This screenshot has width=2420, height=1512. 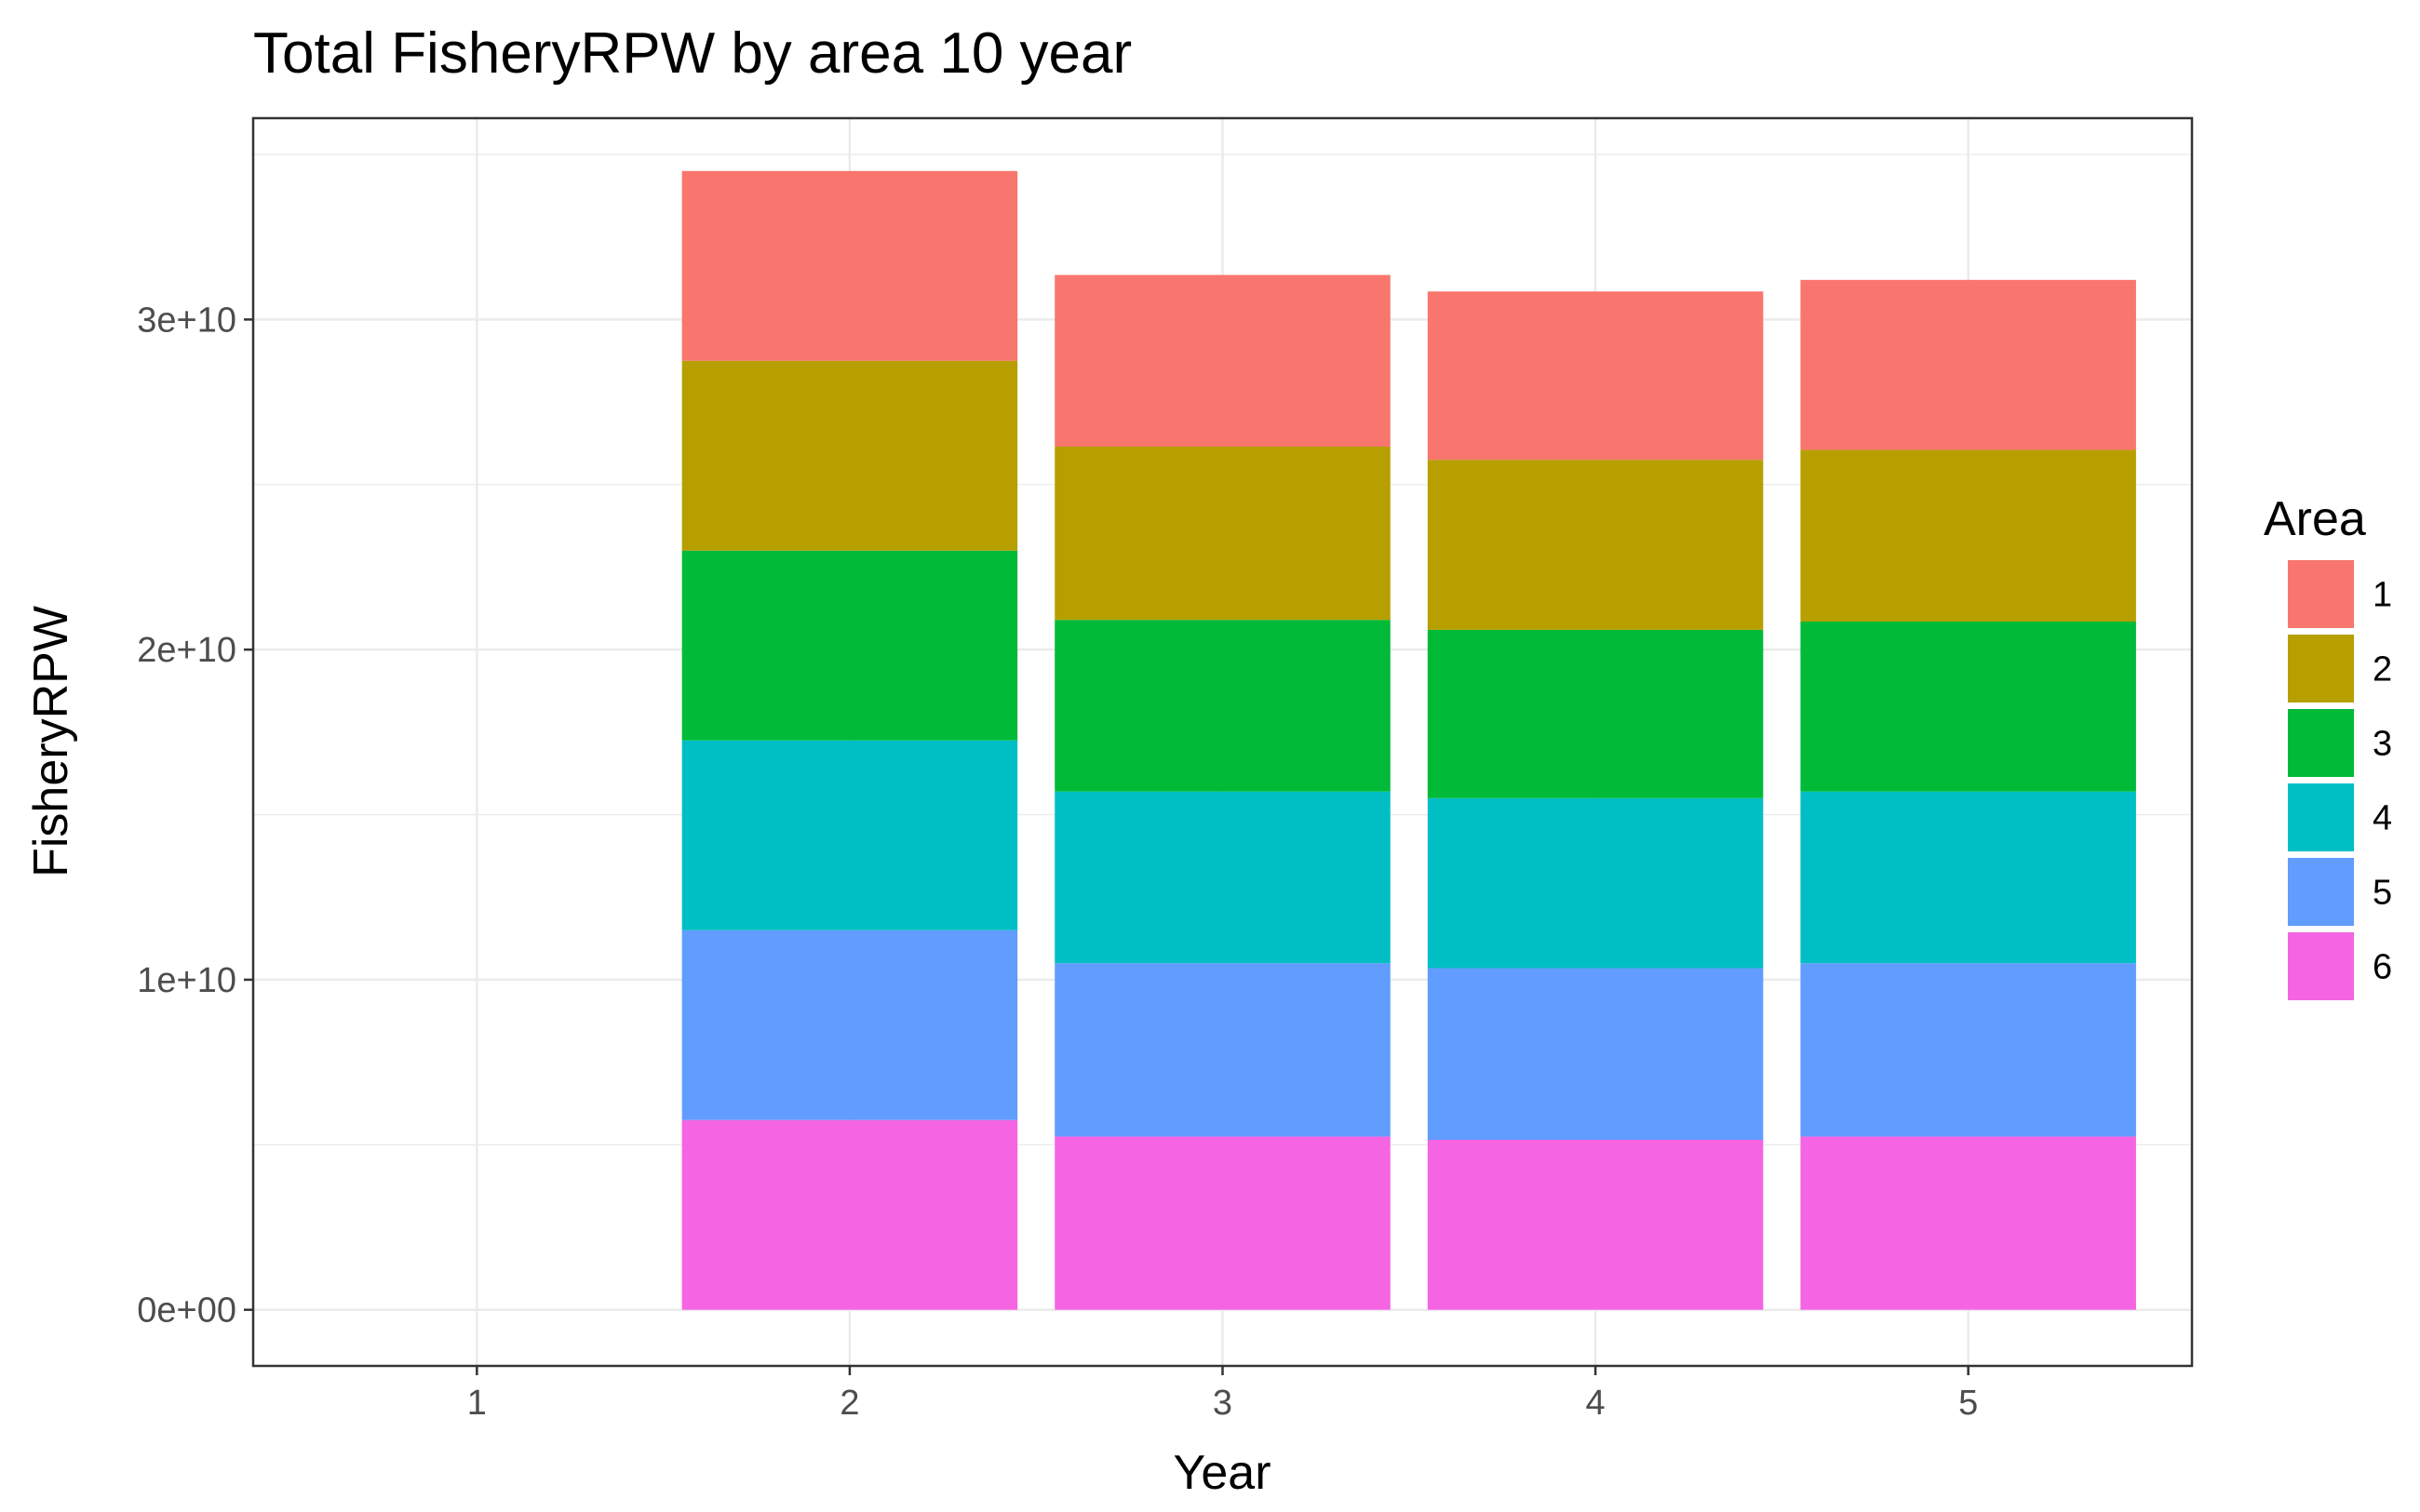 I want to click on y-tick-label: 3e+10, so click(x=186, y=320).